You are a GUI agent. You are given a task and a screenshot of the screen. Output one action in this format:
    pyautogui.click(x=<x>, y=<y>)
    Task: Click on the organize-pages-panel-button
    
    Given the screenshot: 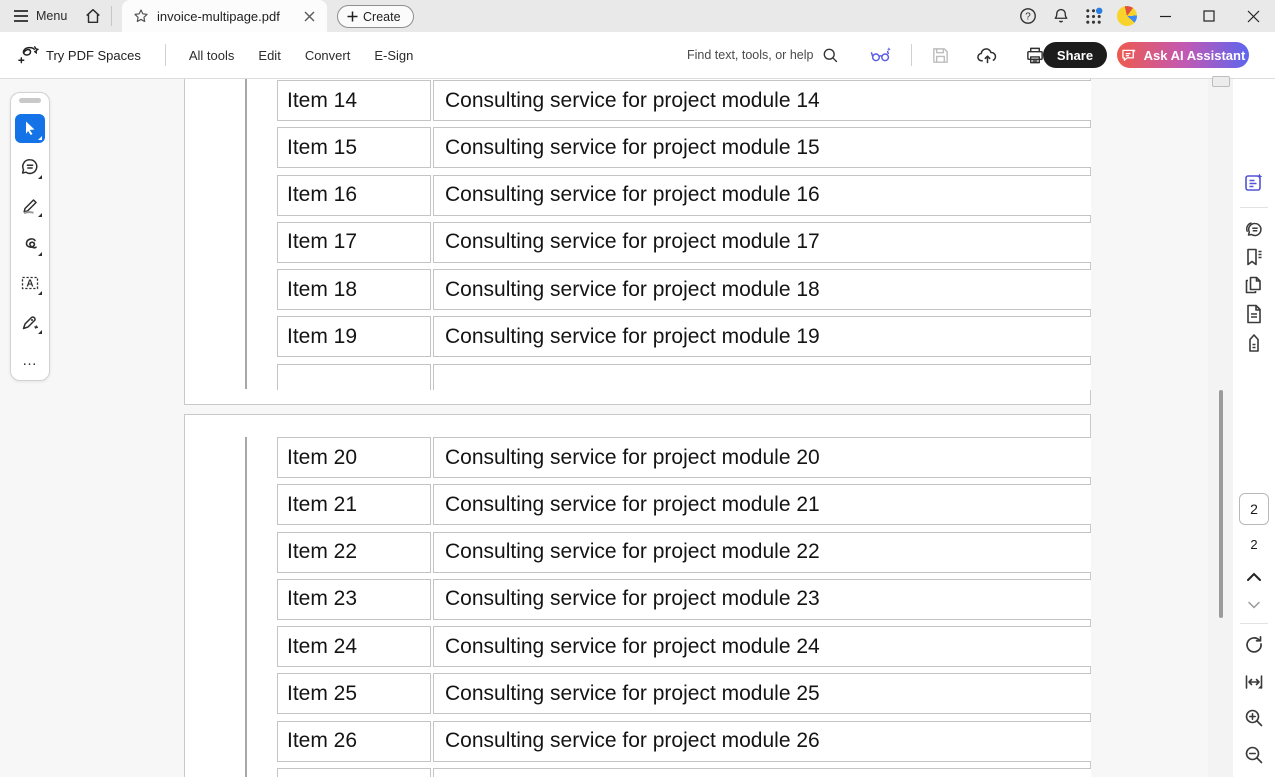 What is the action you would take?
    pyautogui.click(x=1254, y=285)
    